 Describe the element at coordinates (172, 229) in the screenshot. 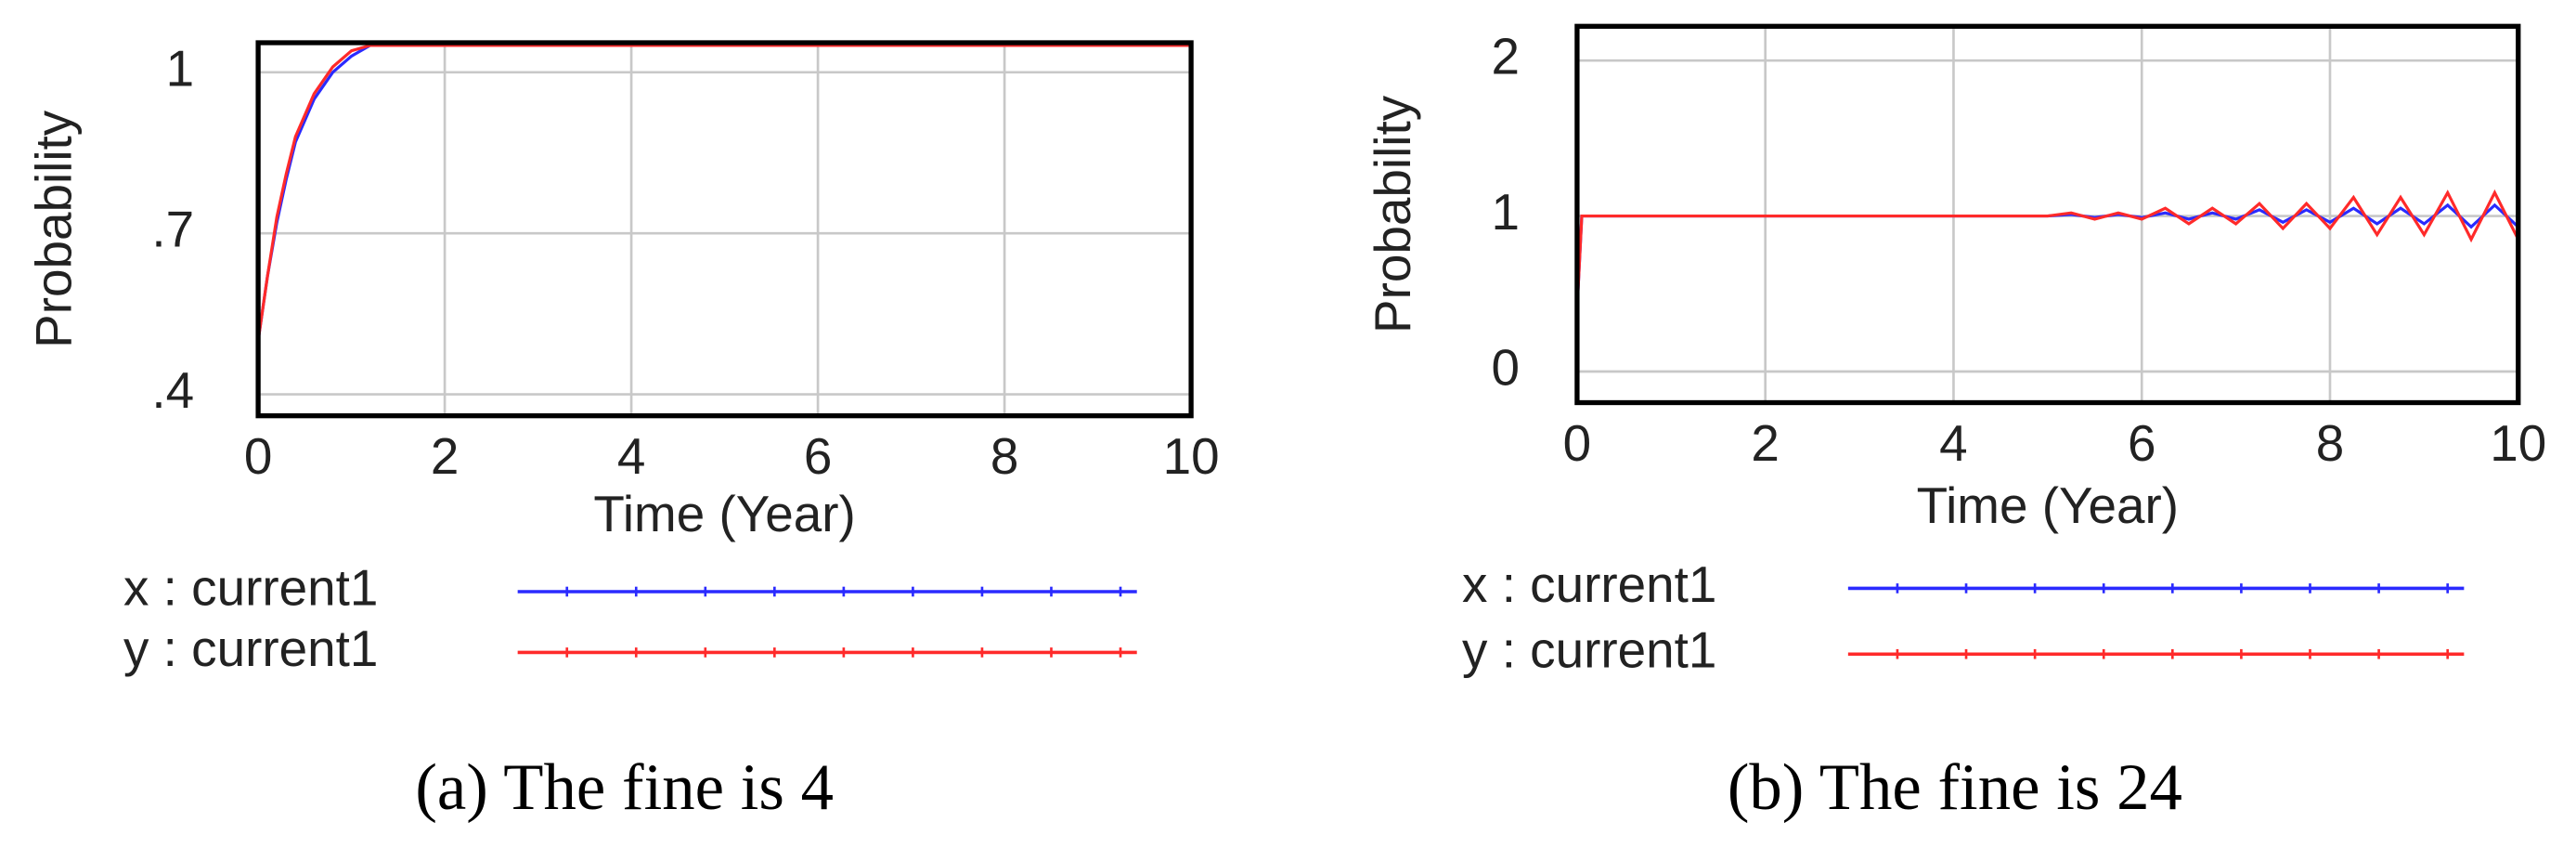

I see `y-tick-label: .7` at that location.